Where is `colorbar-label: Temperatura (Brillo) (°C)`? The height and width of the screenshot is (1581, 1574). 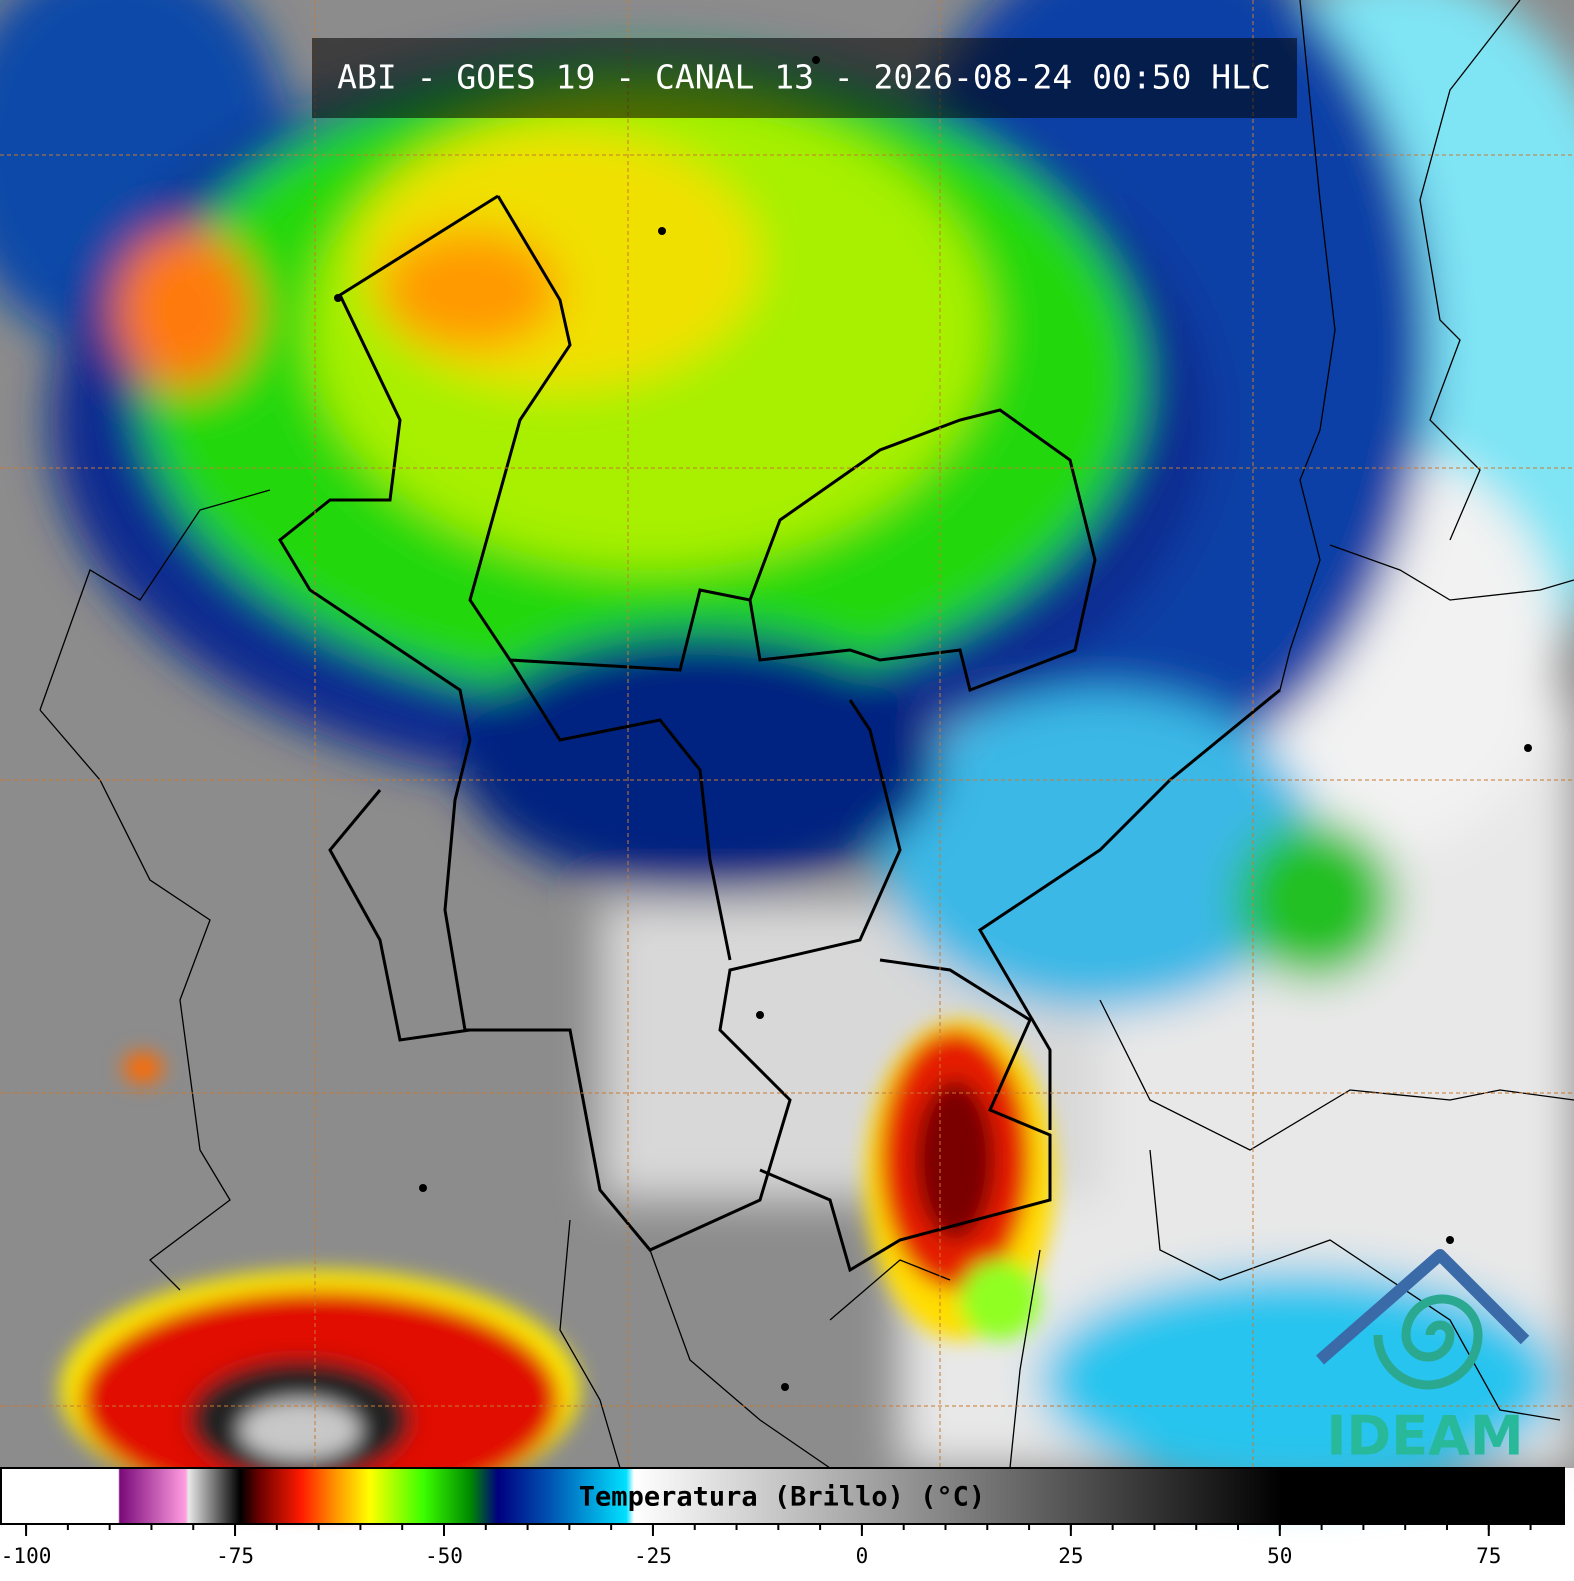
colorbar-label: Temperatura (Brillo) (°C) is located at coordinates (782, 1497).